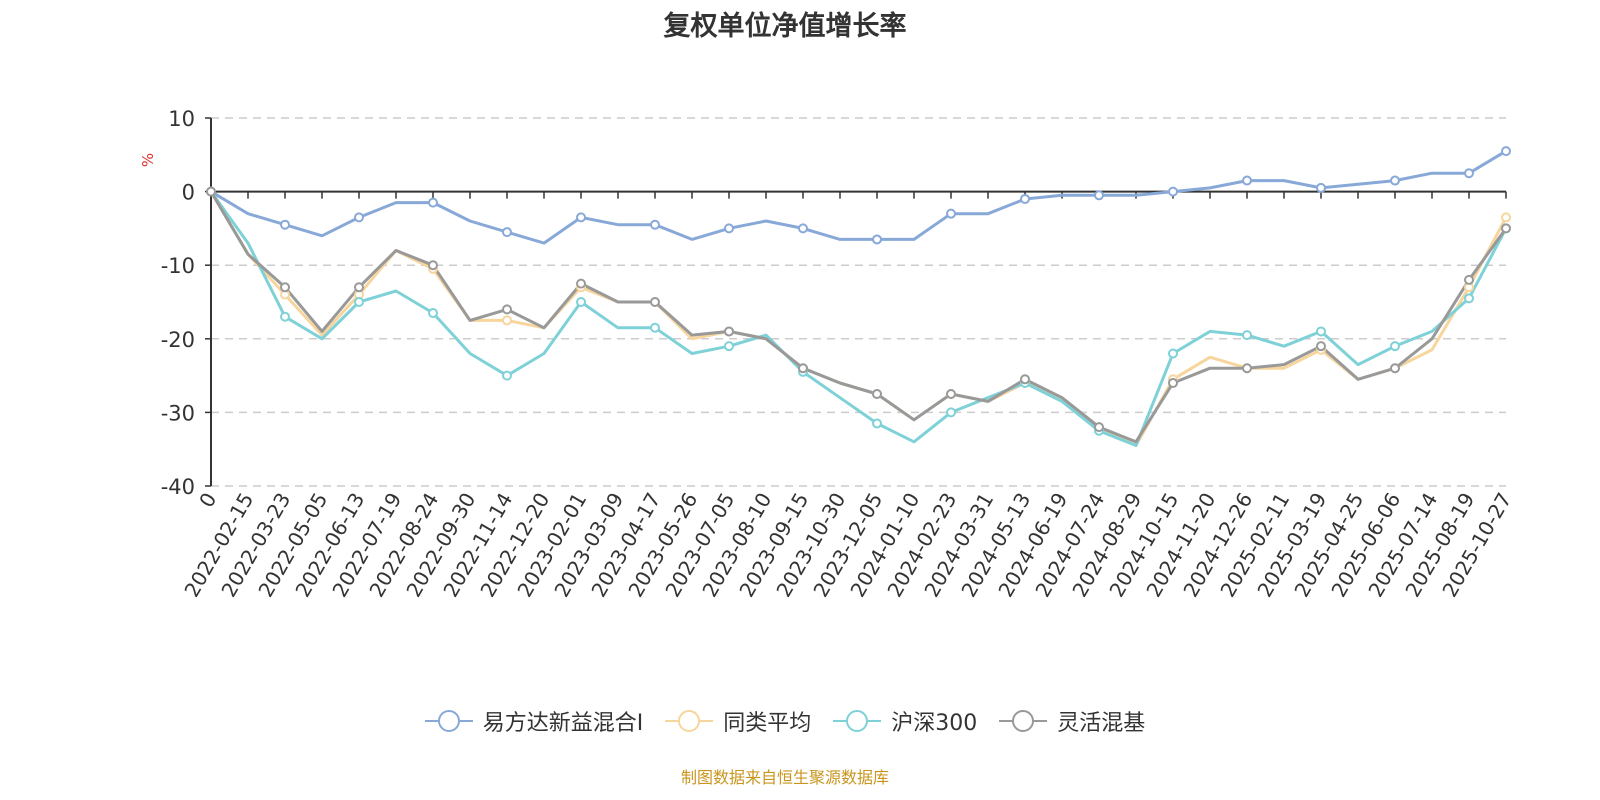 The image size is (1600, 800). What do you see at coordinates (1101, 723) in the screenshot?
I see `legend-label: 灵活混基` at bounding box center [1101, 723].